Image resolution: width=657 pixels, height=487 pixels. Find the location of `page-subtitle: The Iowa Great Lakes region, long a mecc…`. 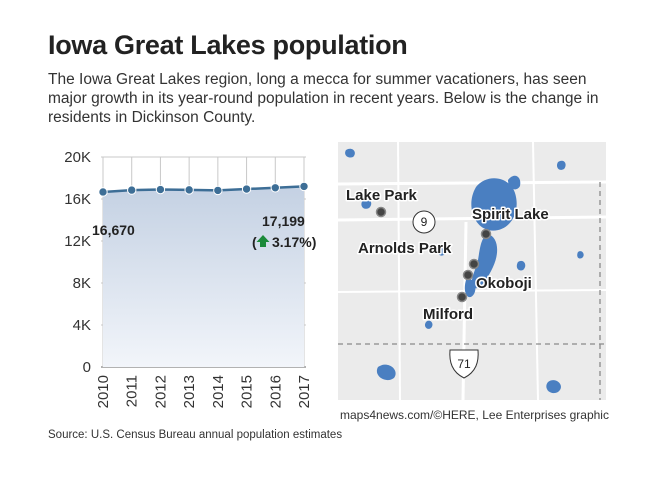

page-subtitle: The Iowa Great Lakes region, long a mecc… is located at coordinates (323, 98).